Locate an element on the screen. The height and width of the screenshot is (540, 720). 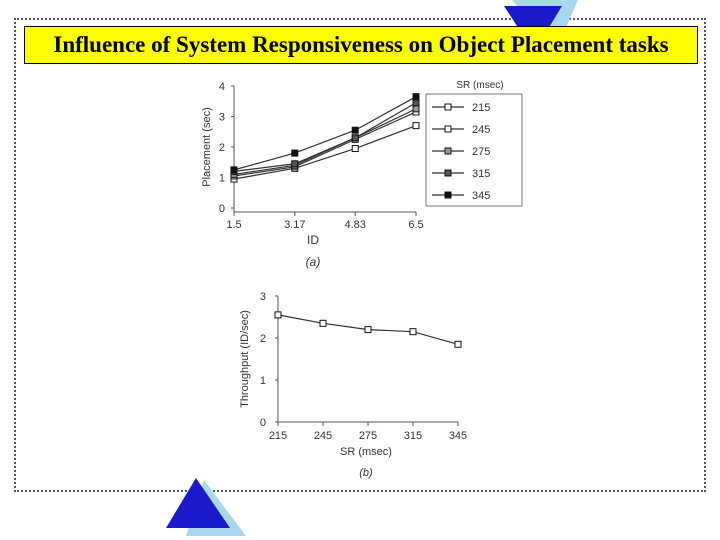
x-tick-label: 245 is located at coordinates (323, 436).